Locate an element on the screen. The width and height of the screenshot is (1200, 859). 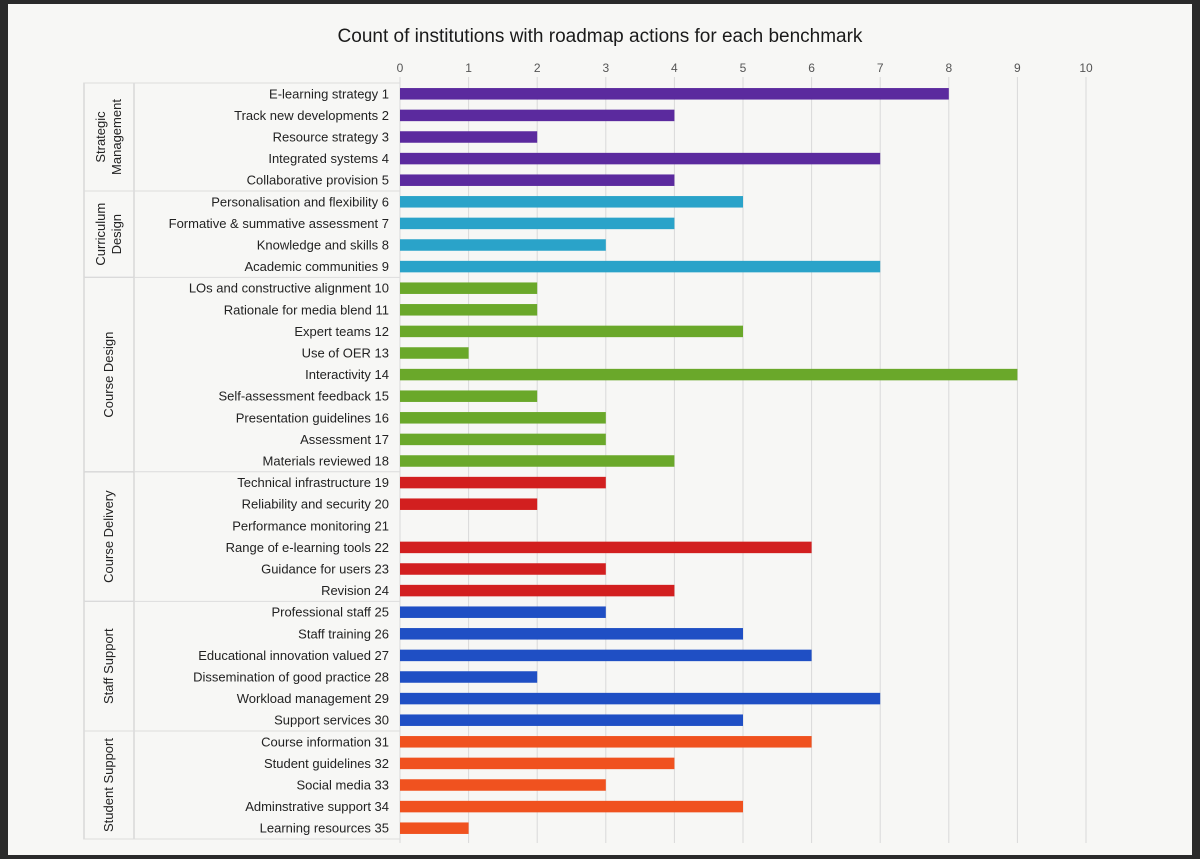
bar-label: Knowledge and skills 8 is located at coordinates (323, 245).